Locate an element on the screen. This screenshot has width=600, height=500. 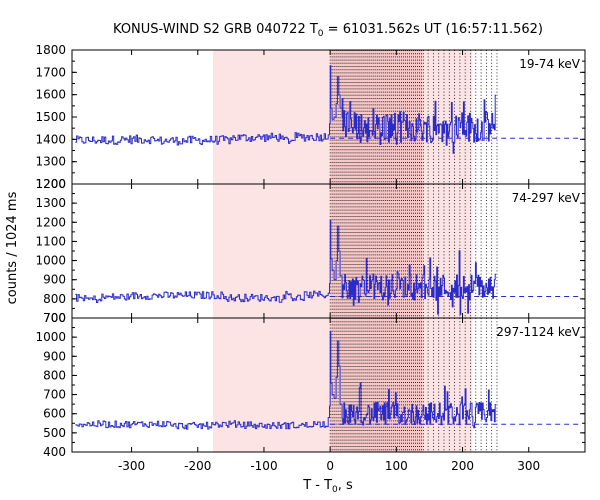
energy-band-label: 74-297 keV is located at coordinates (546, 198).